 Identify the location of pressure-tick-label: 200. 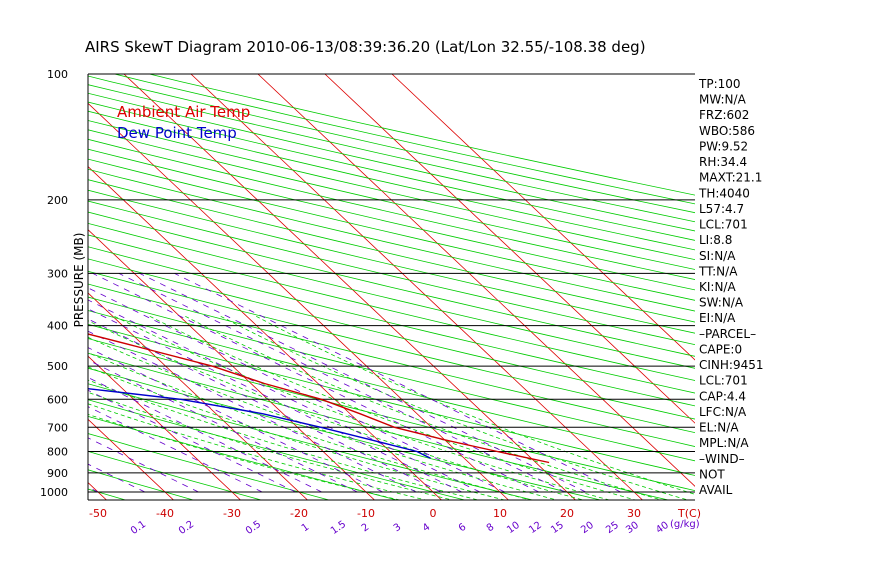
(57, 200).